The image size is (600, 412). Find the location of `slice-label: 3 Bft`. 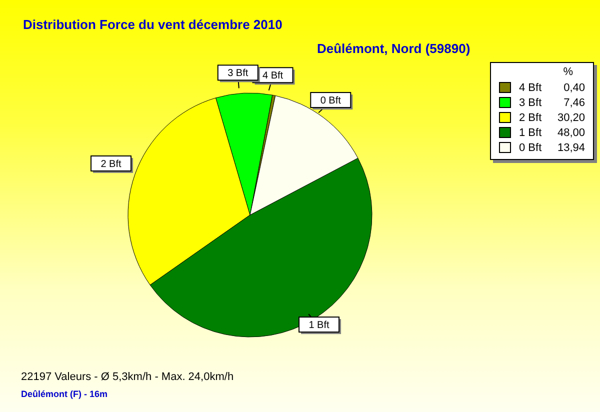

slice-label: 3 Bft is located at coordinates (238, 74).